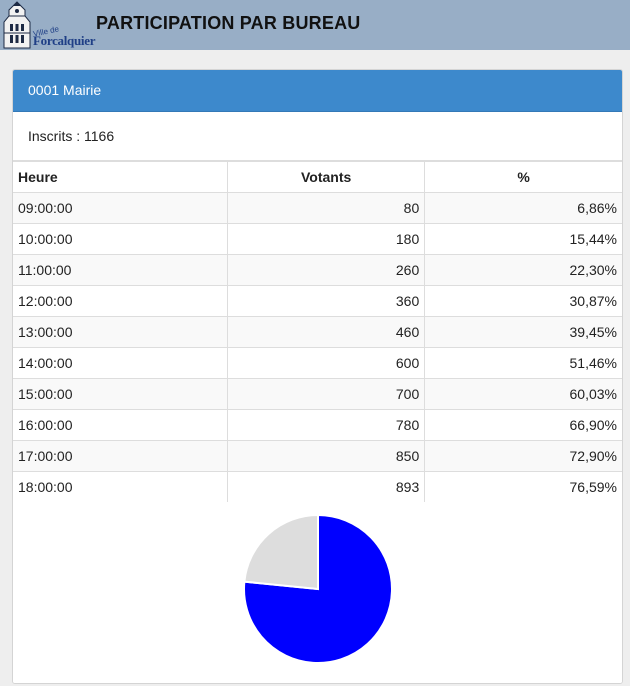  Describe the element at coordinates (325, 301) in the screenshot. I see `cell-votants: 360` at that location.